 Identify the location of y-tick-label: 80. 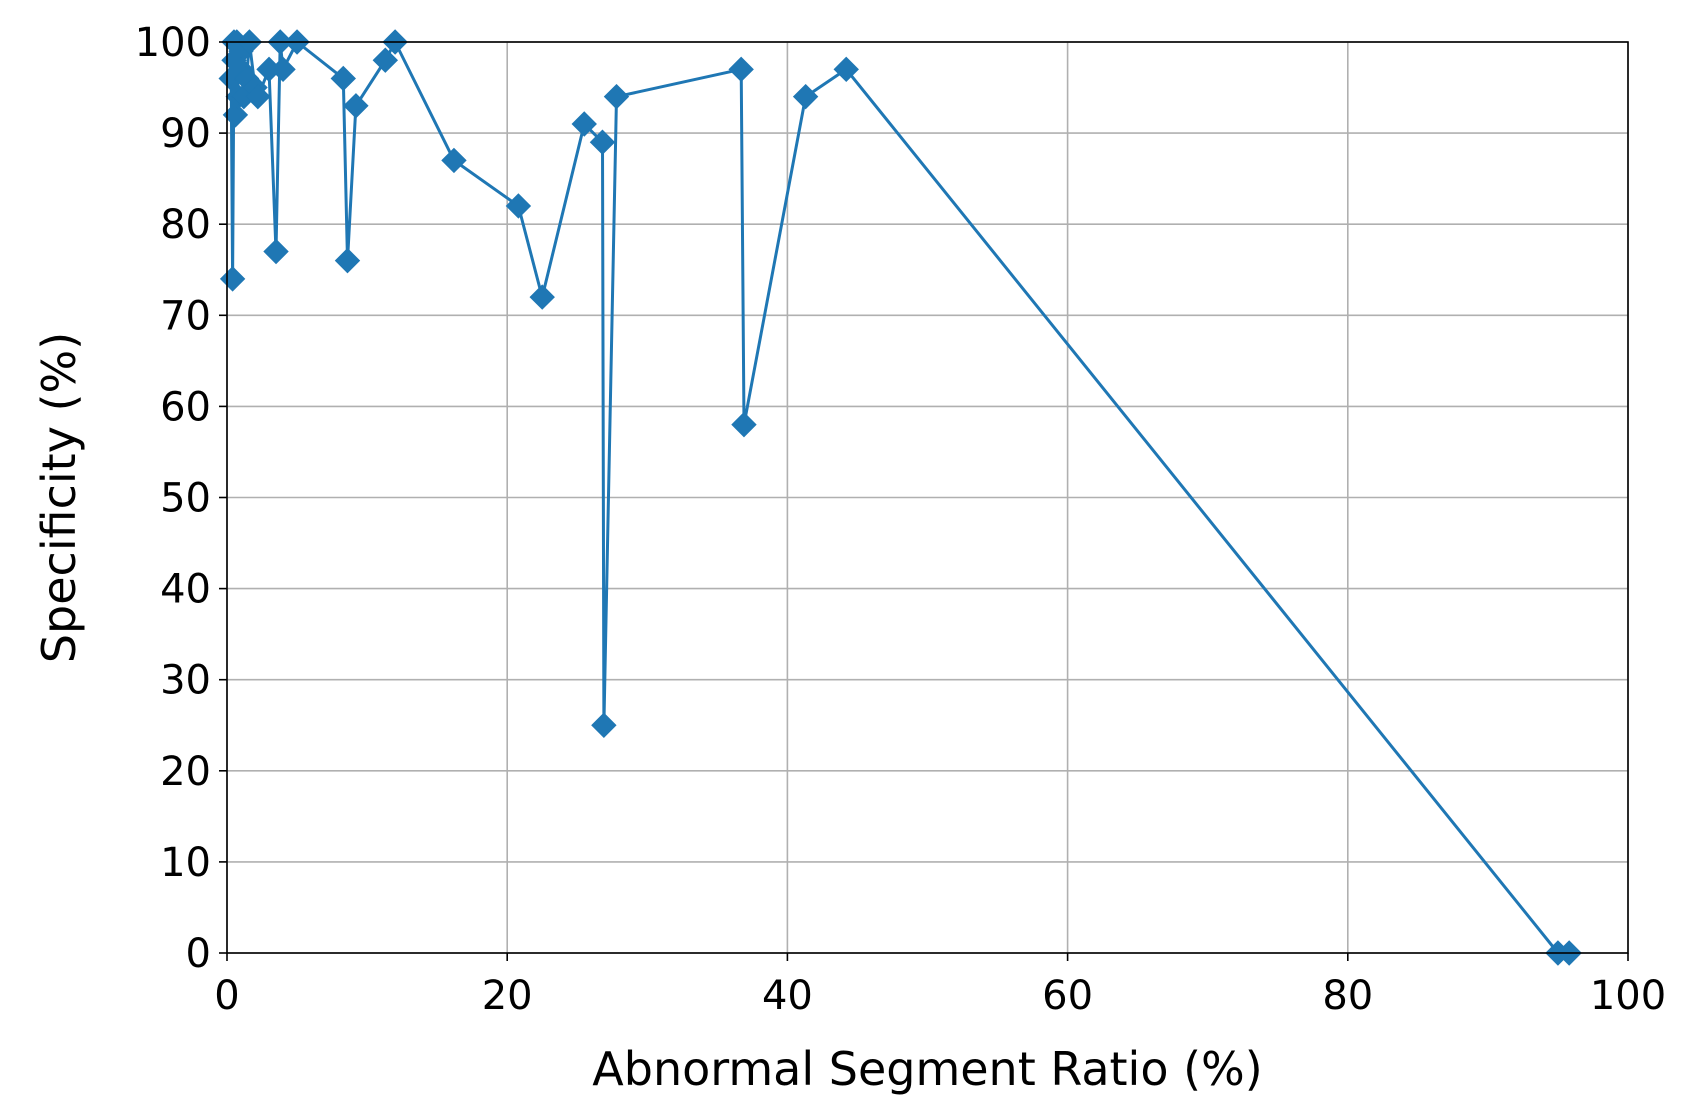
(185, 225).